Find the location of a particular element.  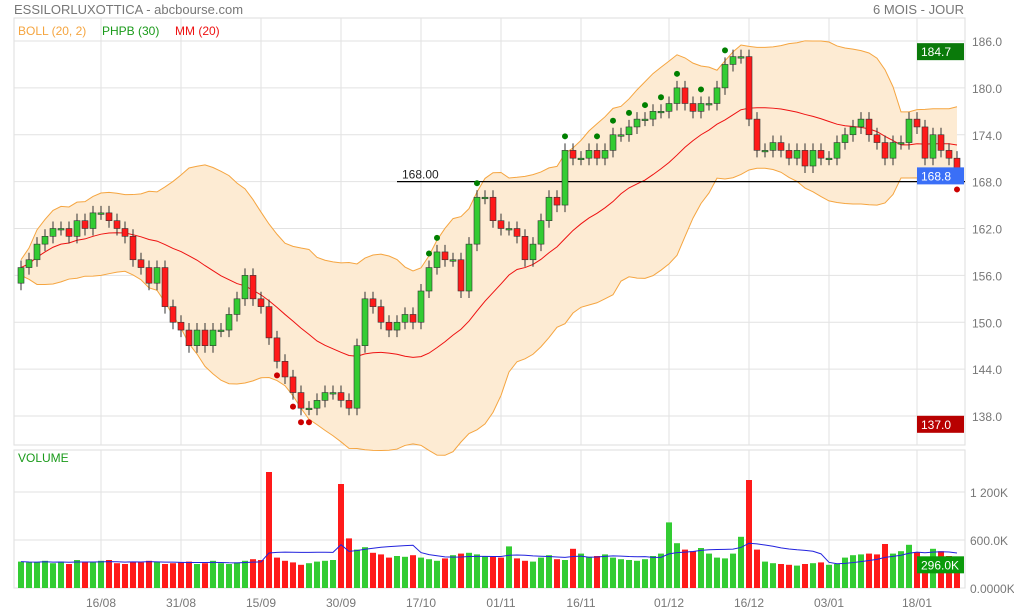

volume-tick-label: 600.0K is located at coordinates (989, 541).